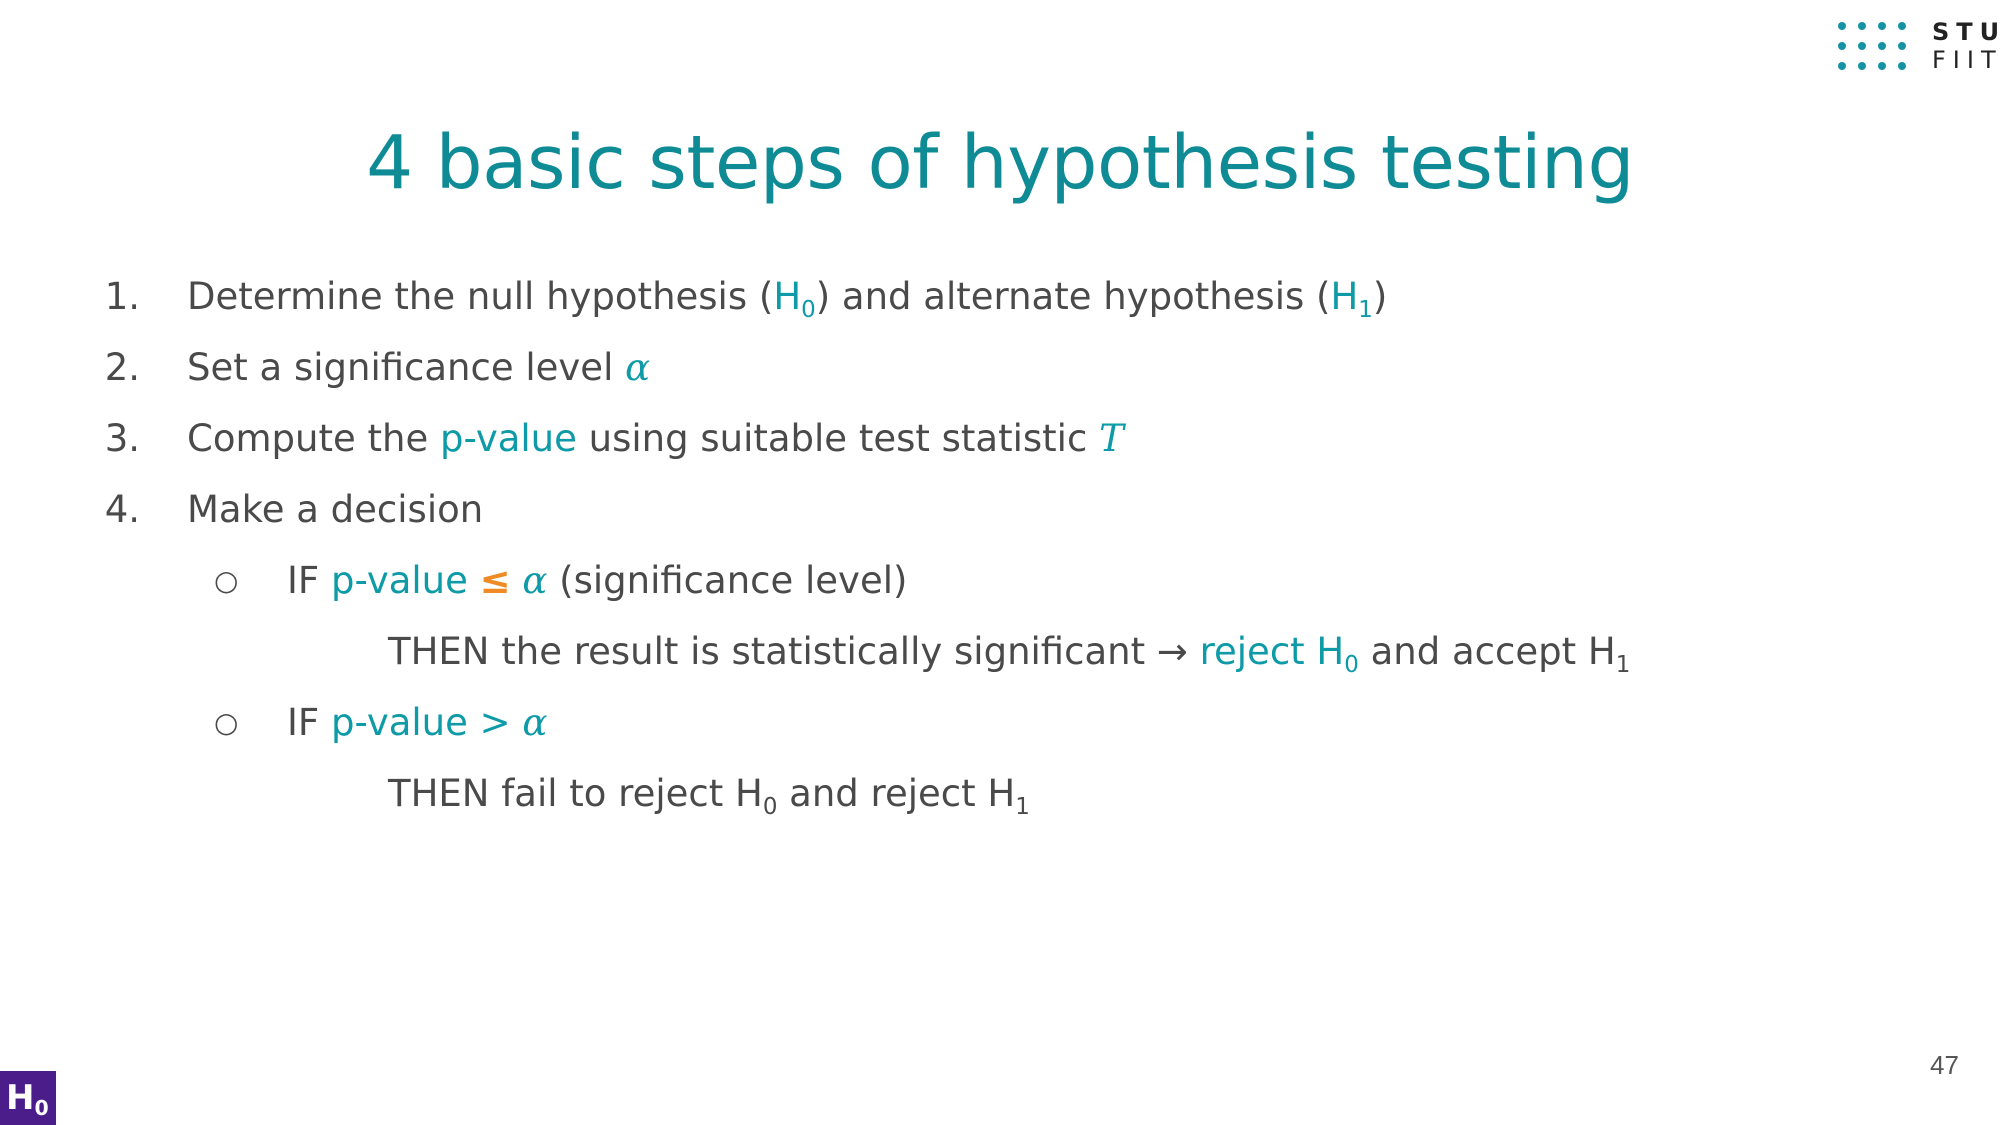 This screenshot has width=2000, height=1125. What do you see at coordinates (838, 438) in the screenshot?
I see `step-3-mid: using suitable test statistic` at bounding box center [838, 438].